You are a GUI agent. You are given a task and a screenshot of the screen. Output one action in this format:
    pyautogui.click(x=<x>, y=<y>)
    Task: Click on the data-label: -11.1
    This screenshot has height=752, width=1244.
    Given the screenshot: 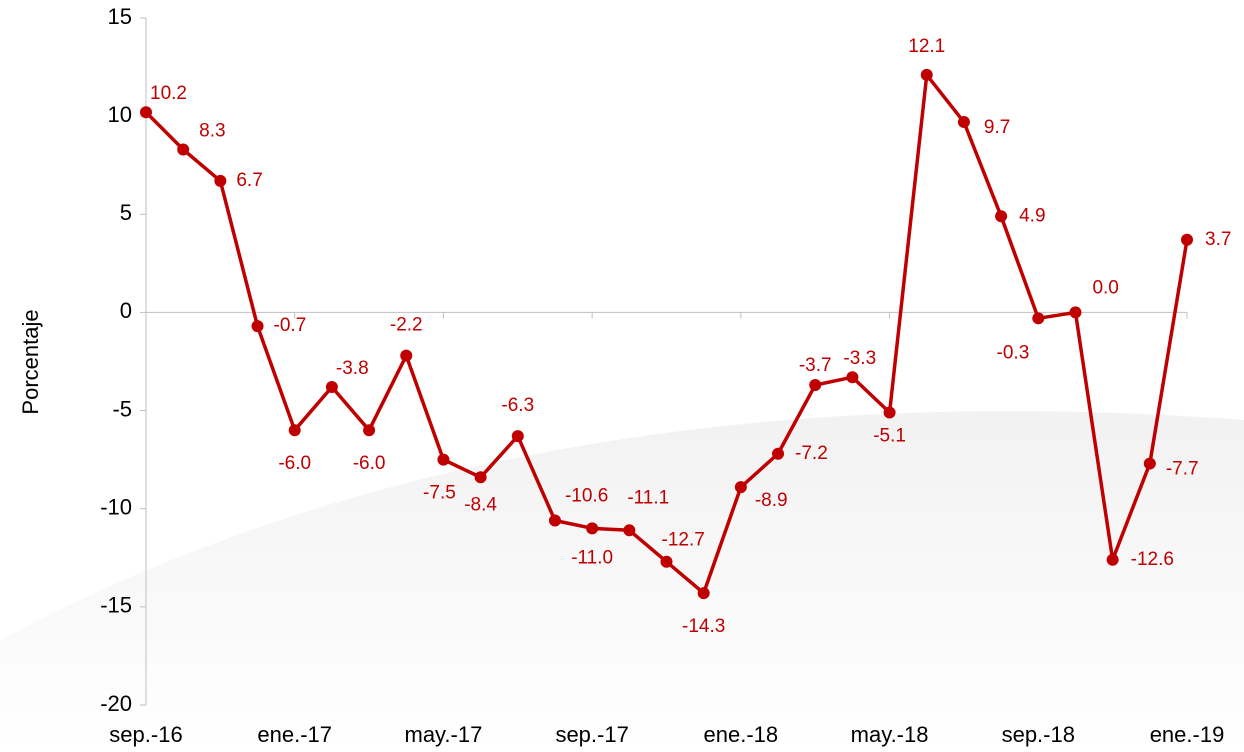 What is the action you would take?
    pyautogui.click(x=648, y=497)
    